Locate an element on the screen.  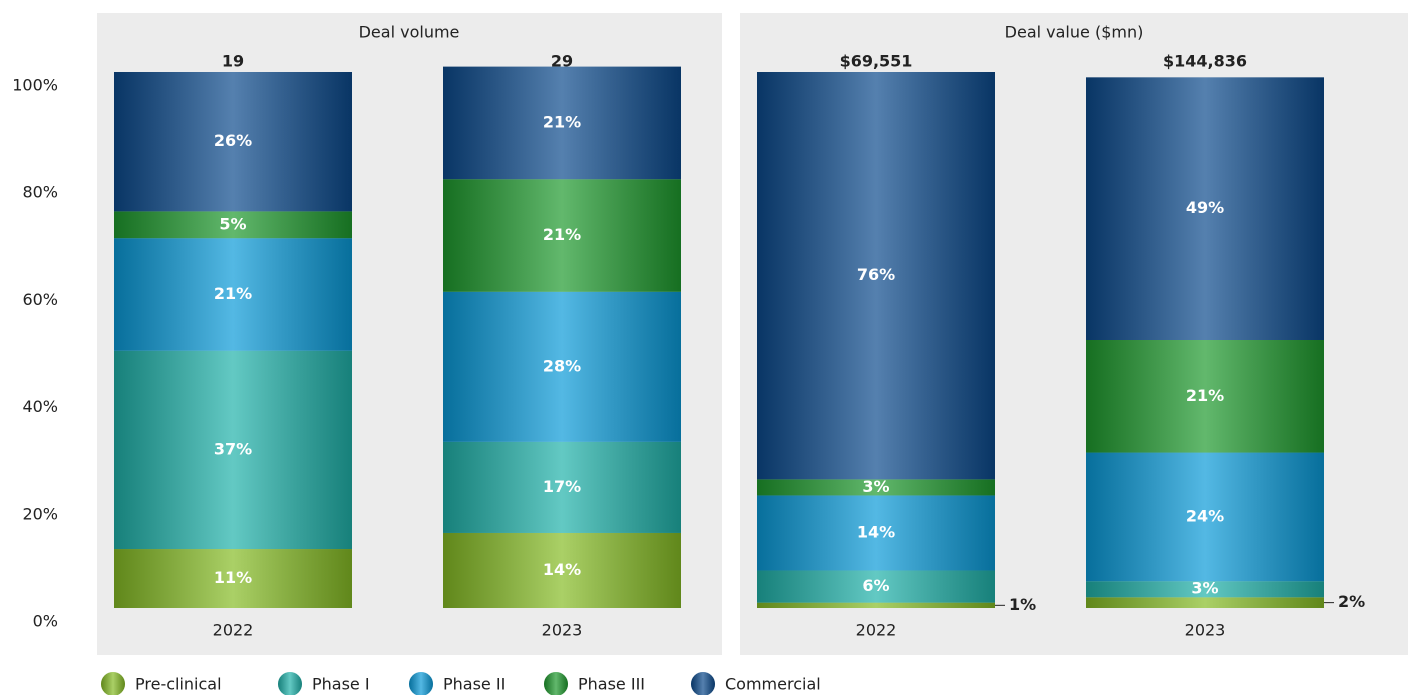
total-label: 19 is located at coordinates (233, 61).